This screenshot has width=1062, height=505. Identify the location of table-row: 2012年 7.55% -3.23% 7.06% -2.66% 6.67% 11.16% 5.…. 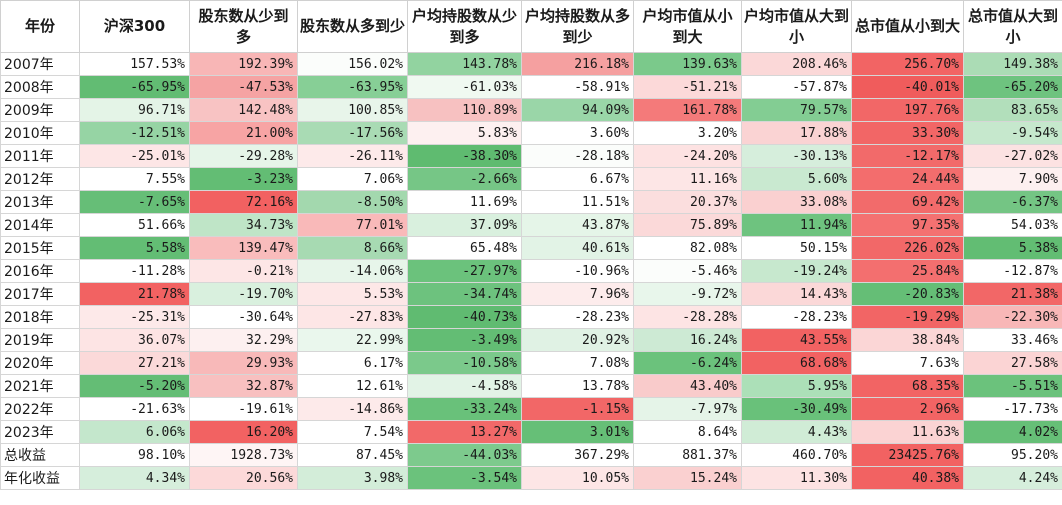
(531, 179).